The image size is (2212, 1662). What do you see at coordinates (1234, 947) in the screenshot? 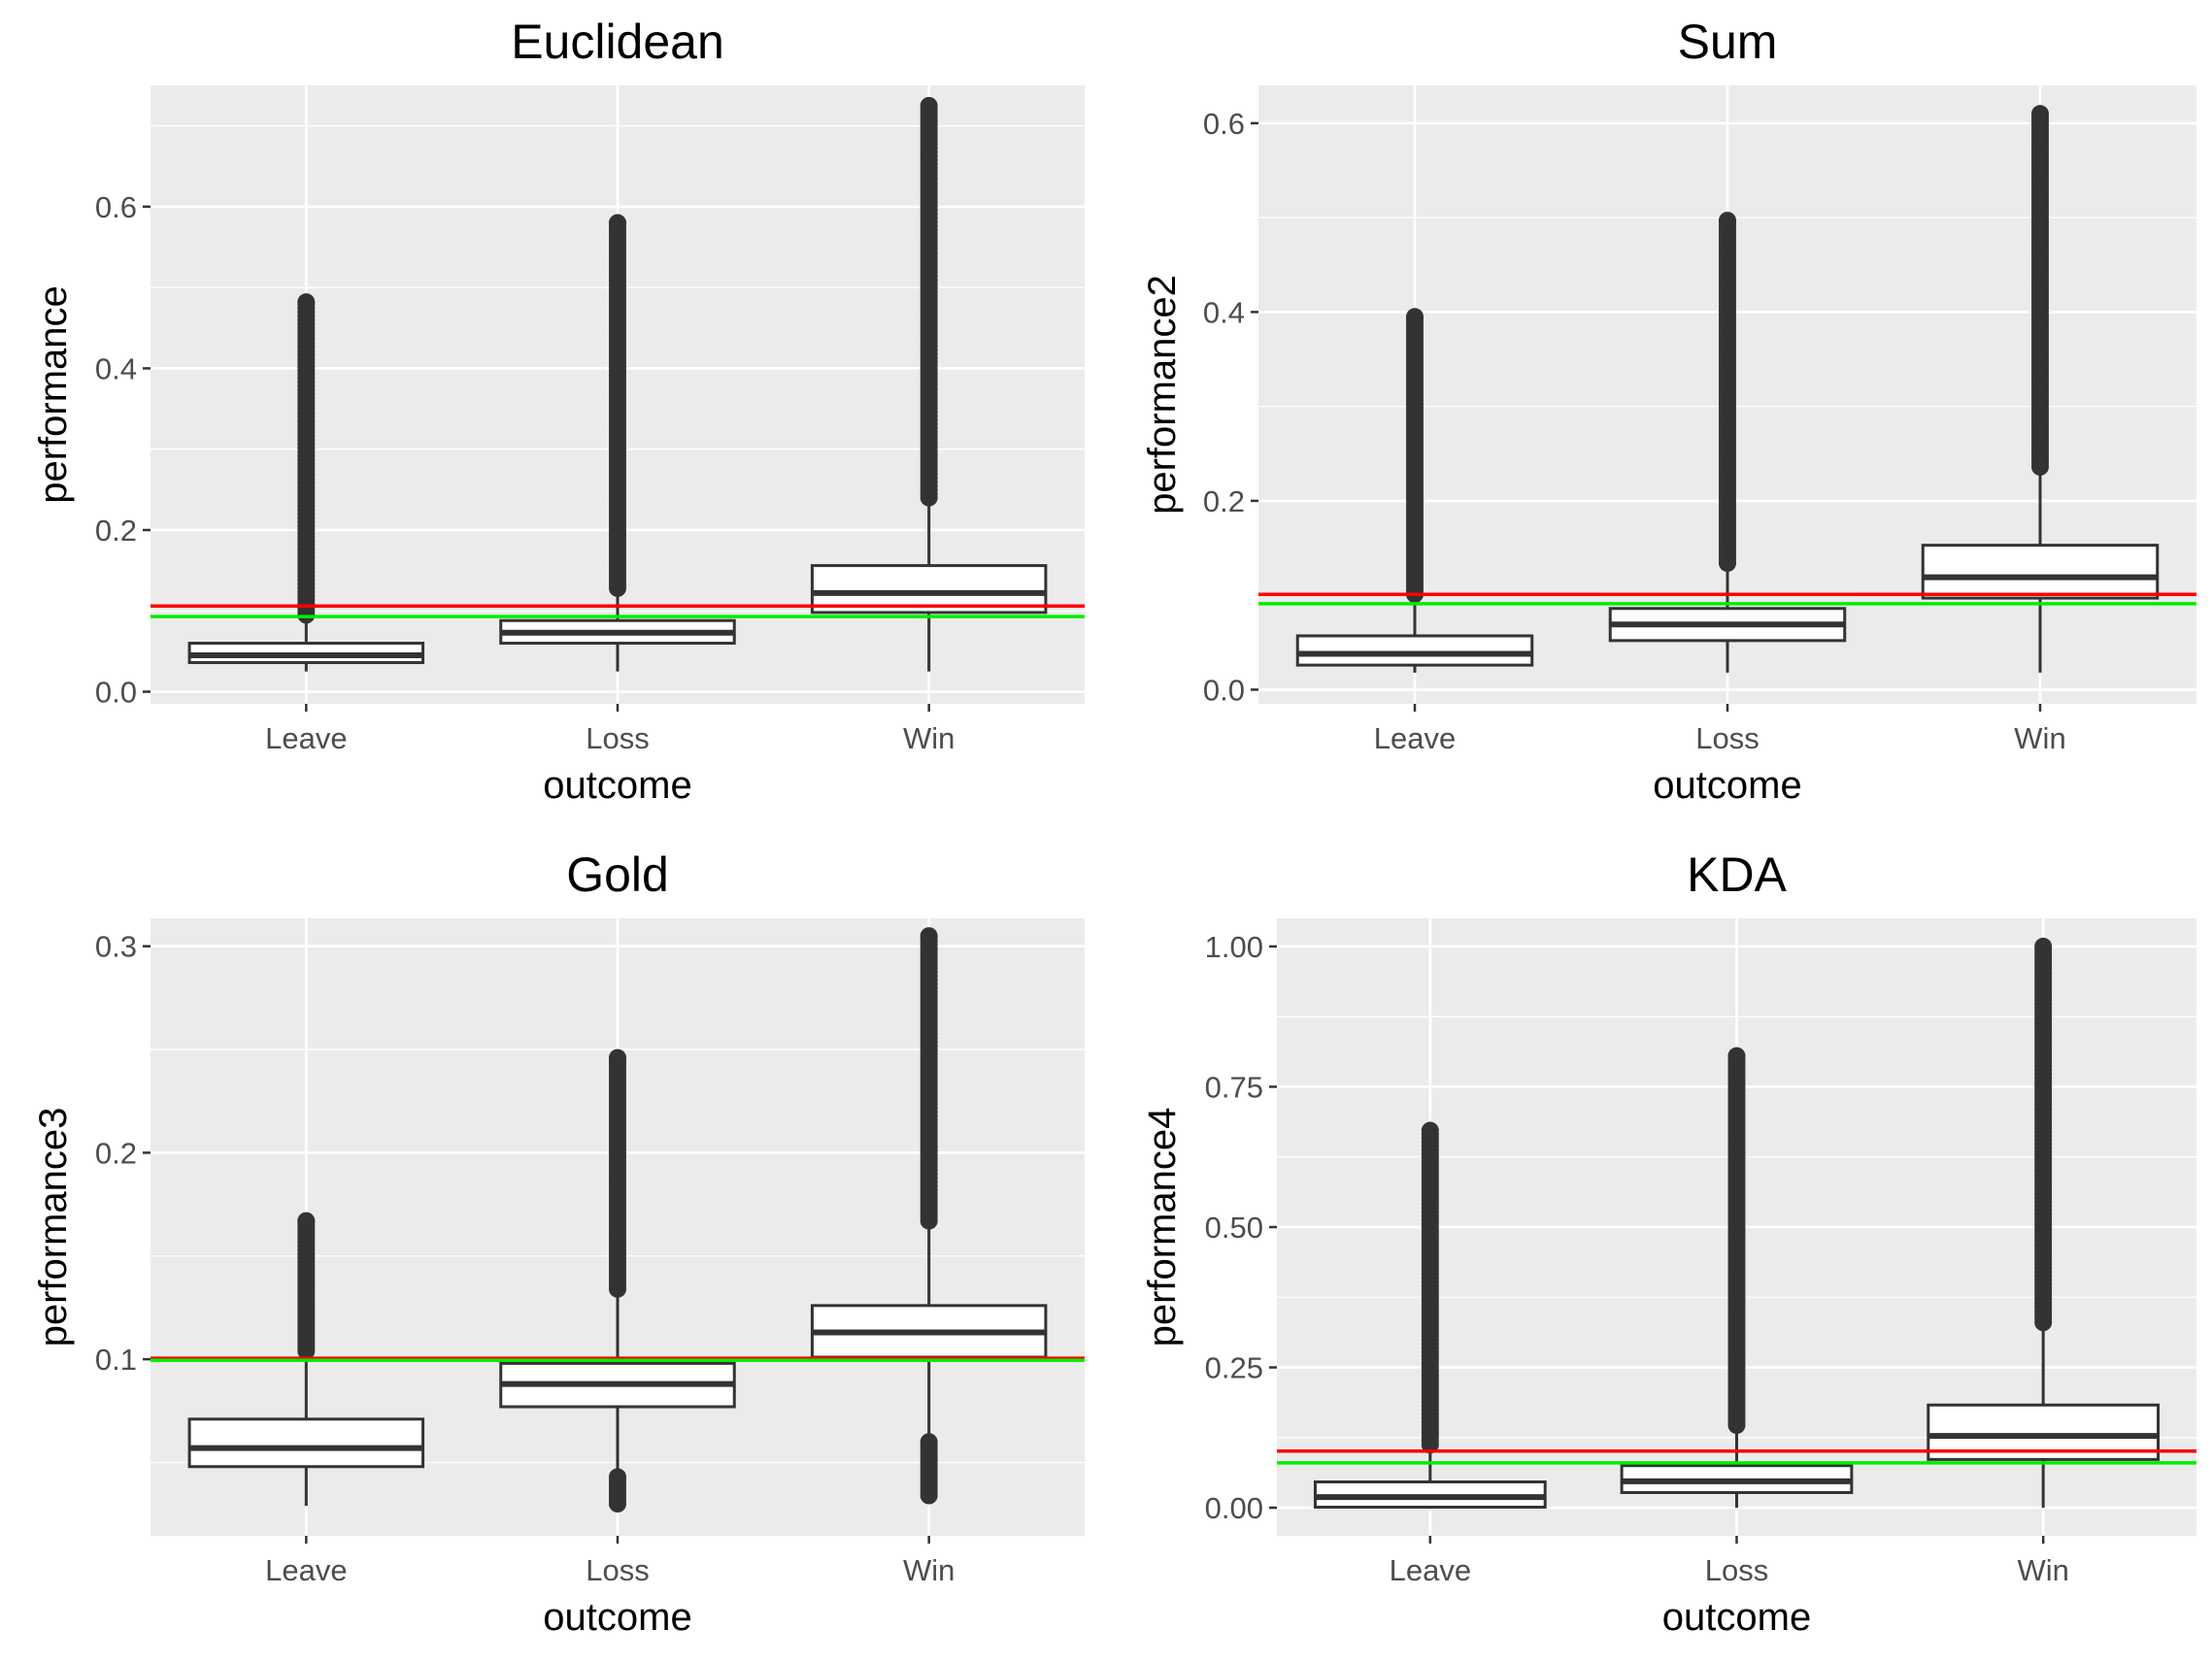
I see `y-tick-label: 1.00` at bounding box center [1234, 947].